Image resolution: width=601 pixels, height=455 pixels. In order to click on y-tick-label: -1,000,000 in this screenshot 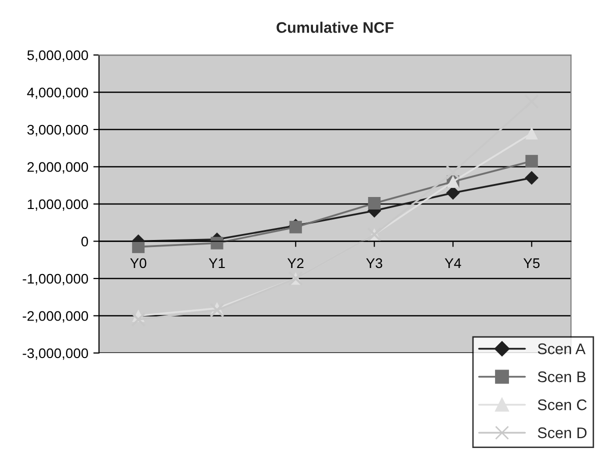, I will do `click(55, 280)`.